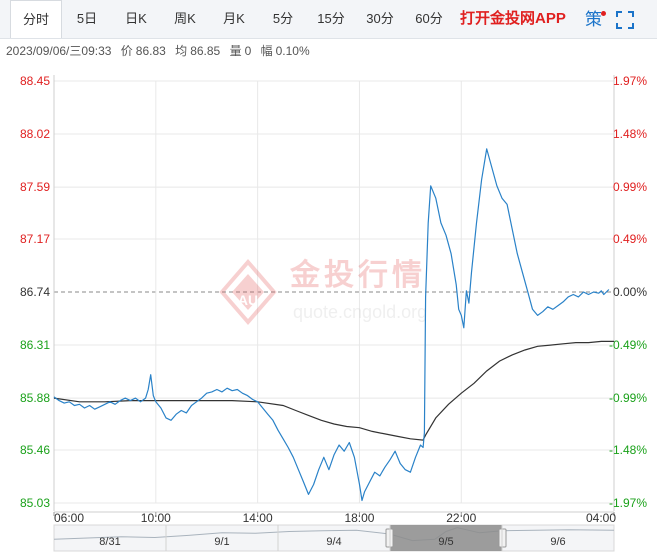  Describe the element at coordinates (461, 518) in the screenshot. I see `x-tick-label: 22:00` at that location.